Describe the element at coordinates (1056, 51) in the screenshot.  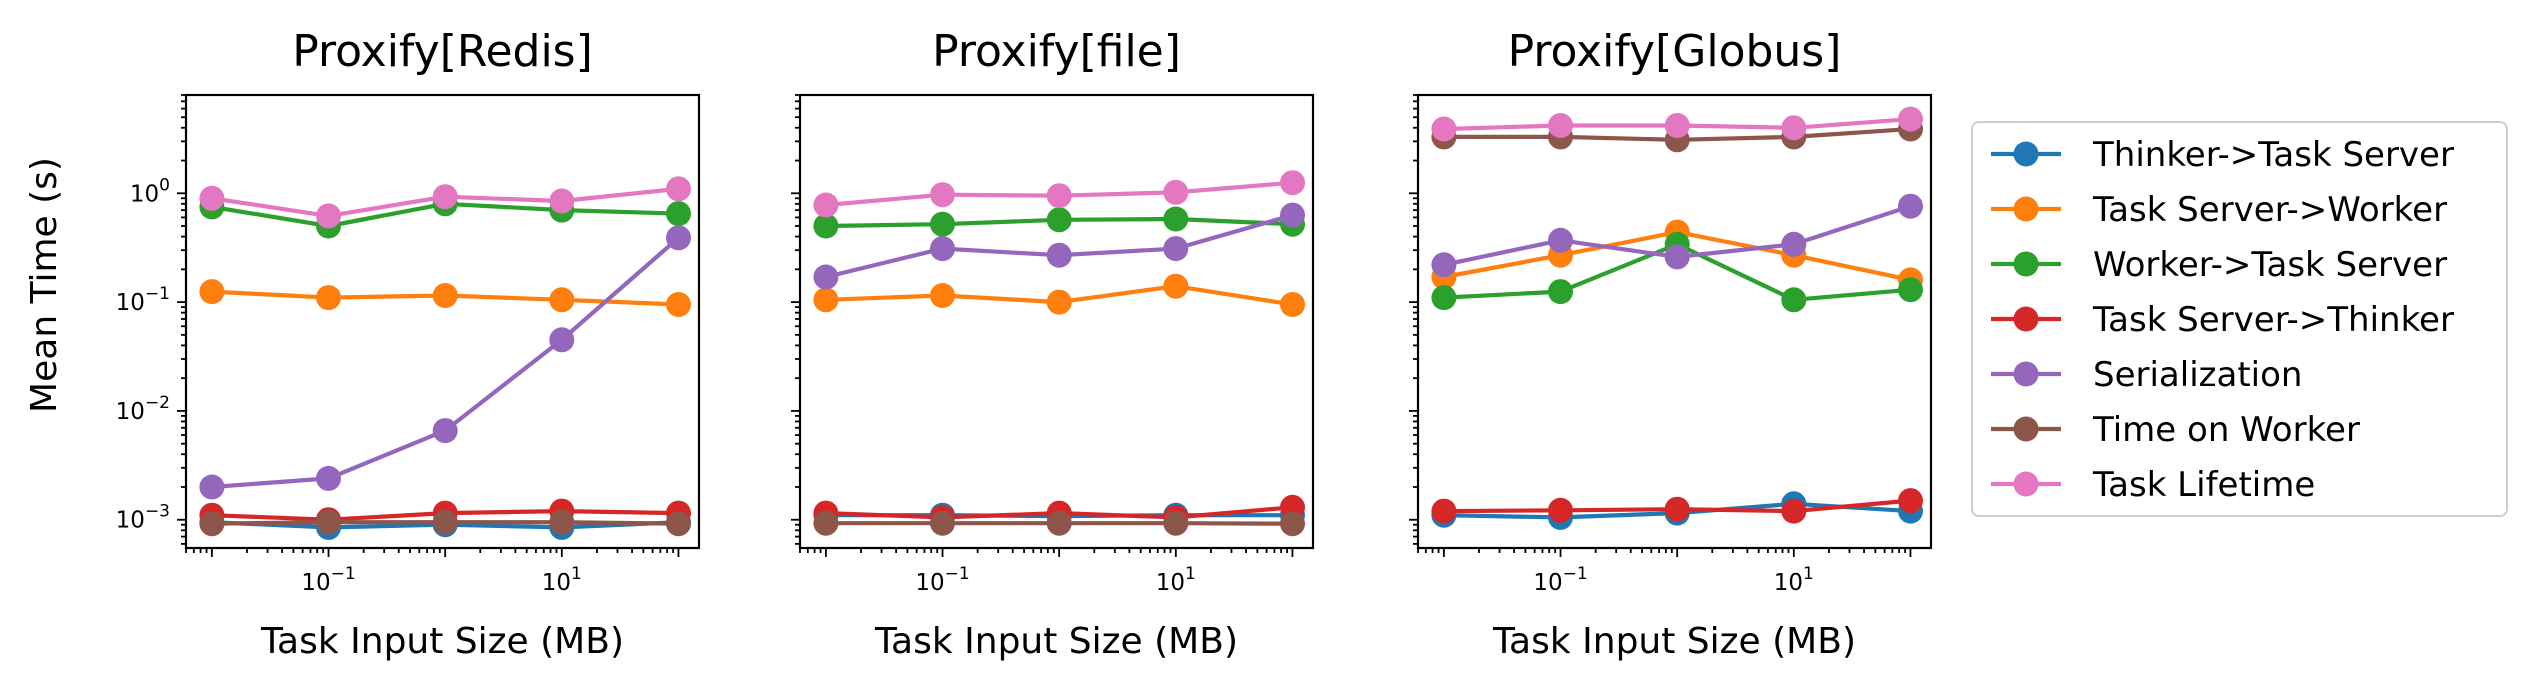
I see `panel-title: Proxify[file]` at that location.